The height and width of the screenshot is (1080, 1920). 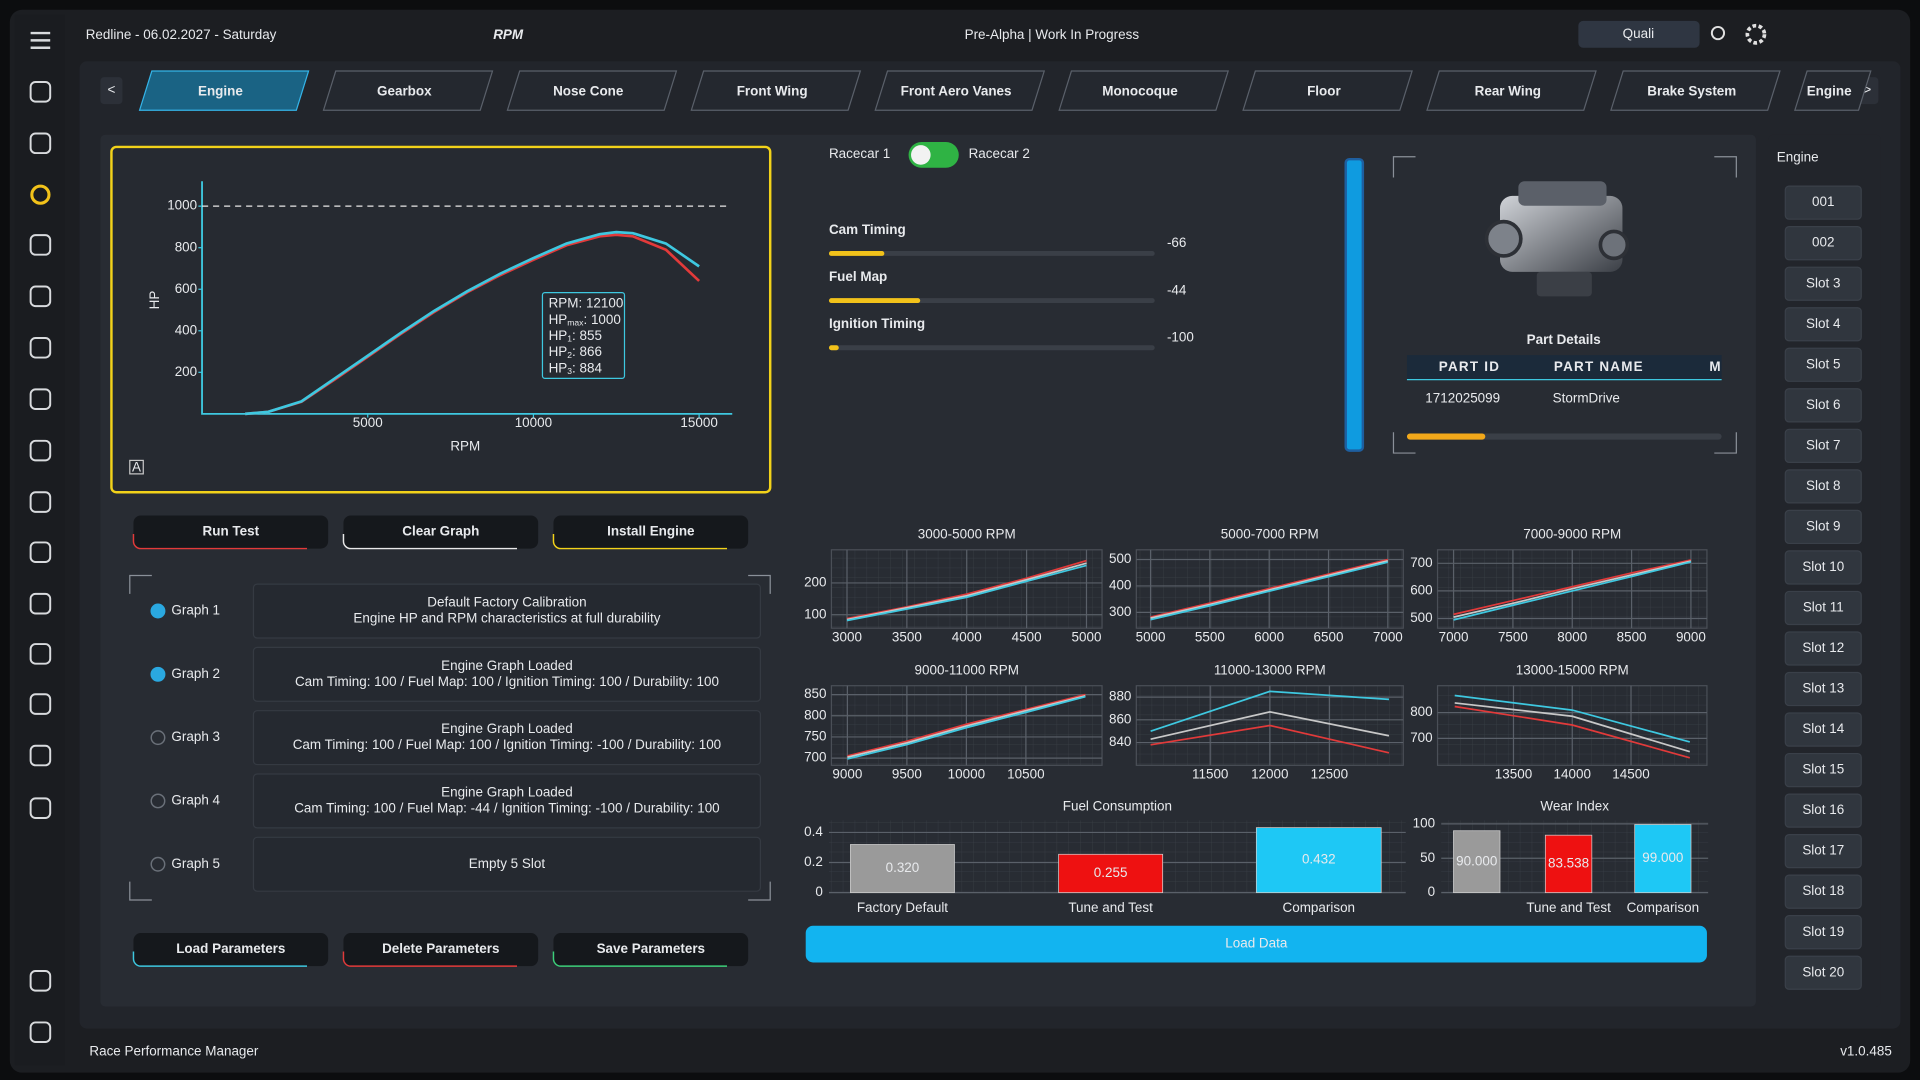 I want to click on slot-label: Slot 5, so click(x=1823, y=363).